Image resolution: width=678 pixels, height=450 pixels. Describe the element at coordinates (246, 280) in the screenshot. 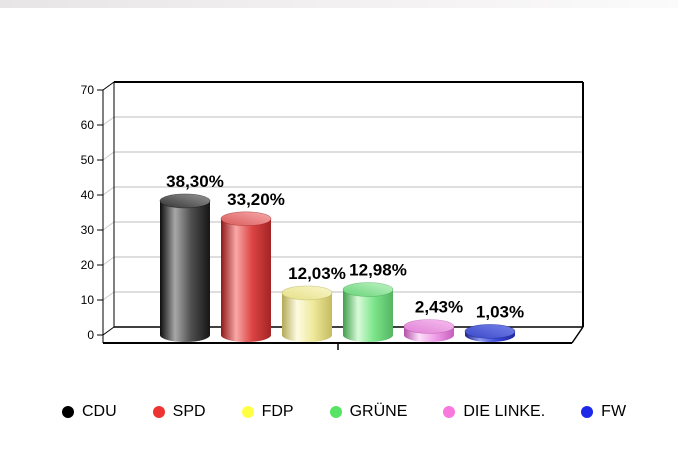

I see `bar-cylinder-body-SPD` at that location.